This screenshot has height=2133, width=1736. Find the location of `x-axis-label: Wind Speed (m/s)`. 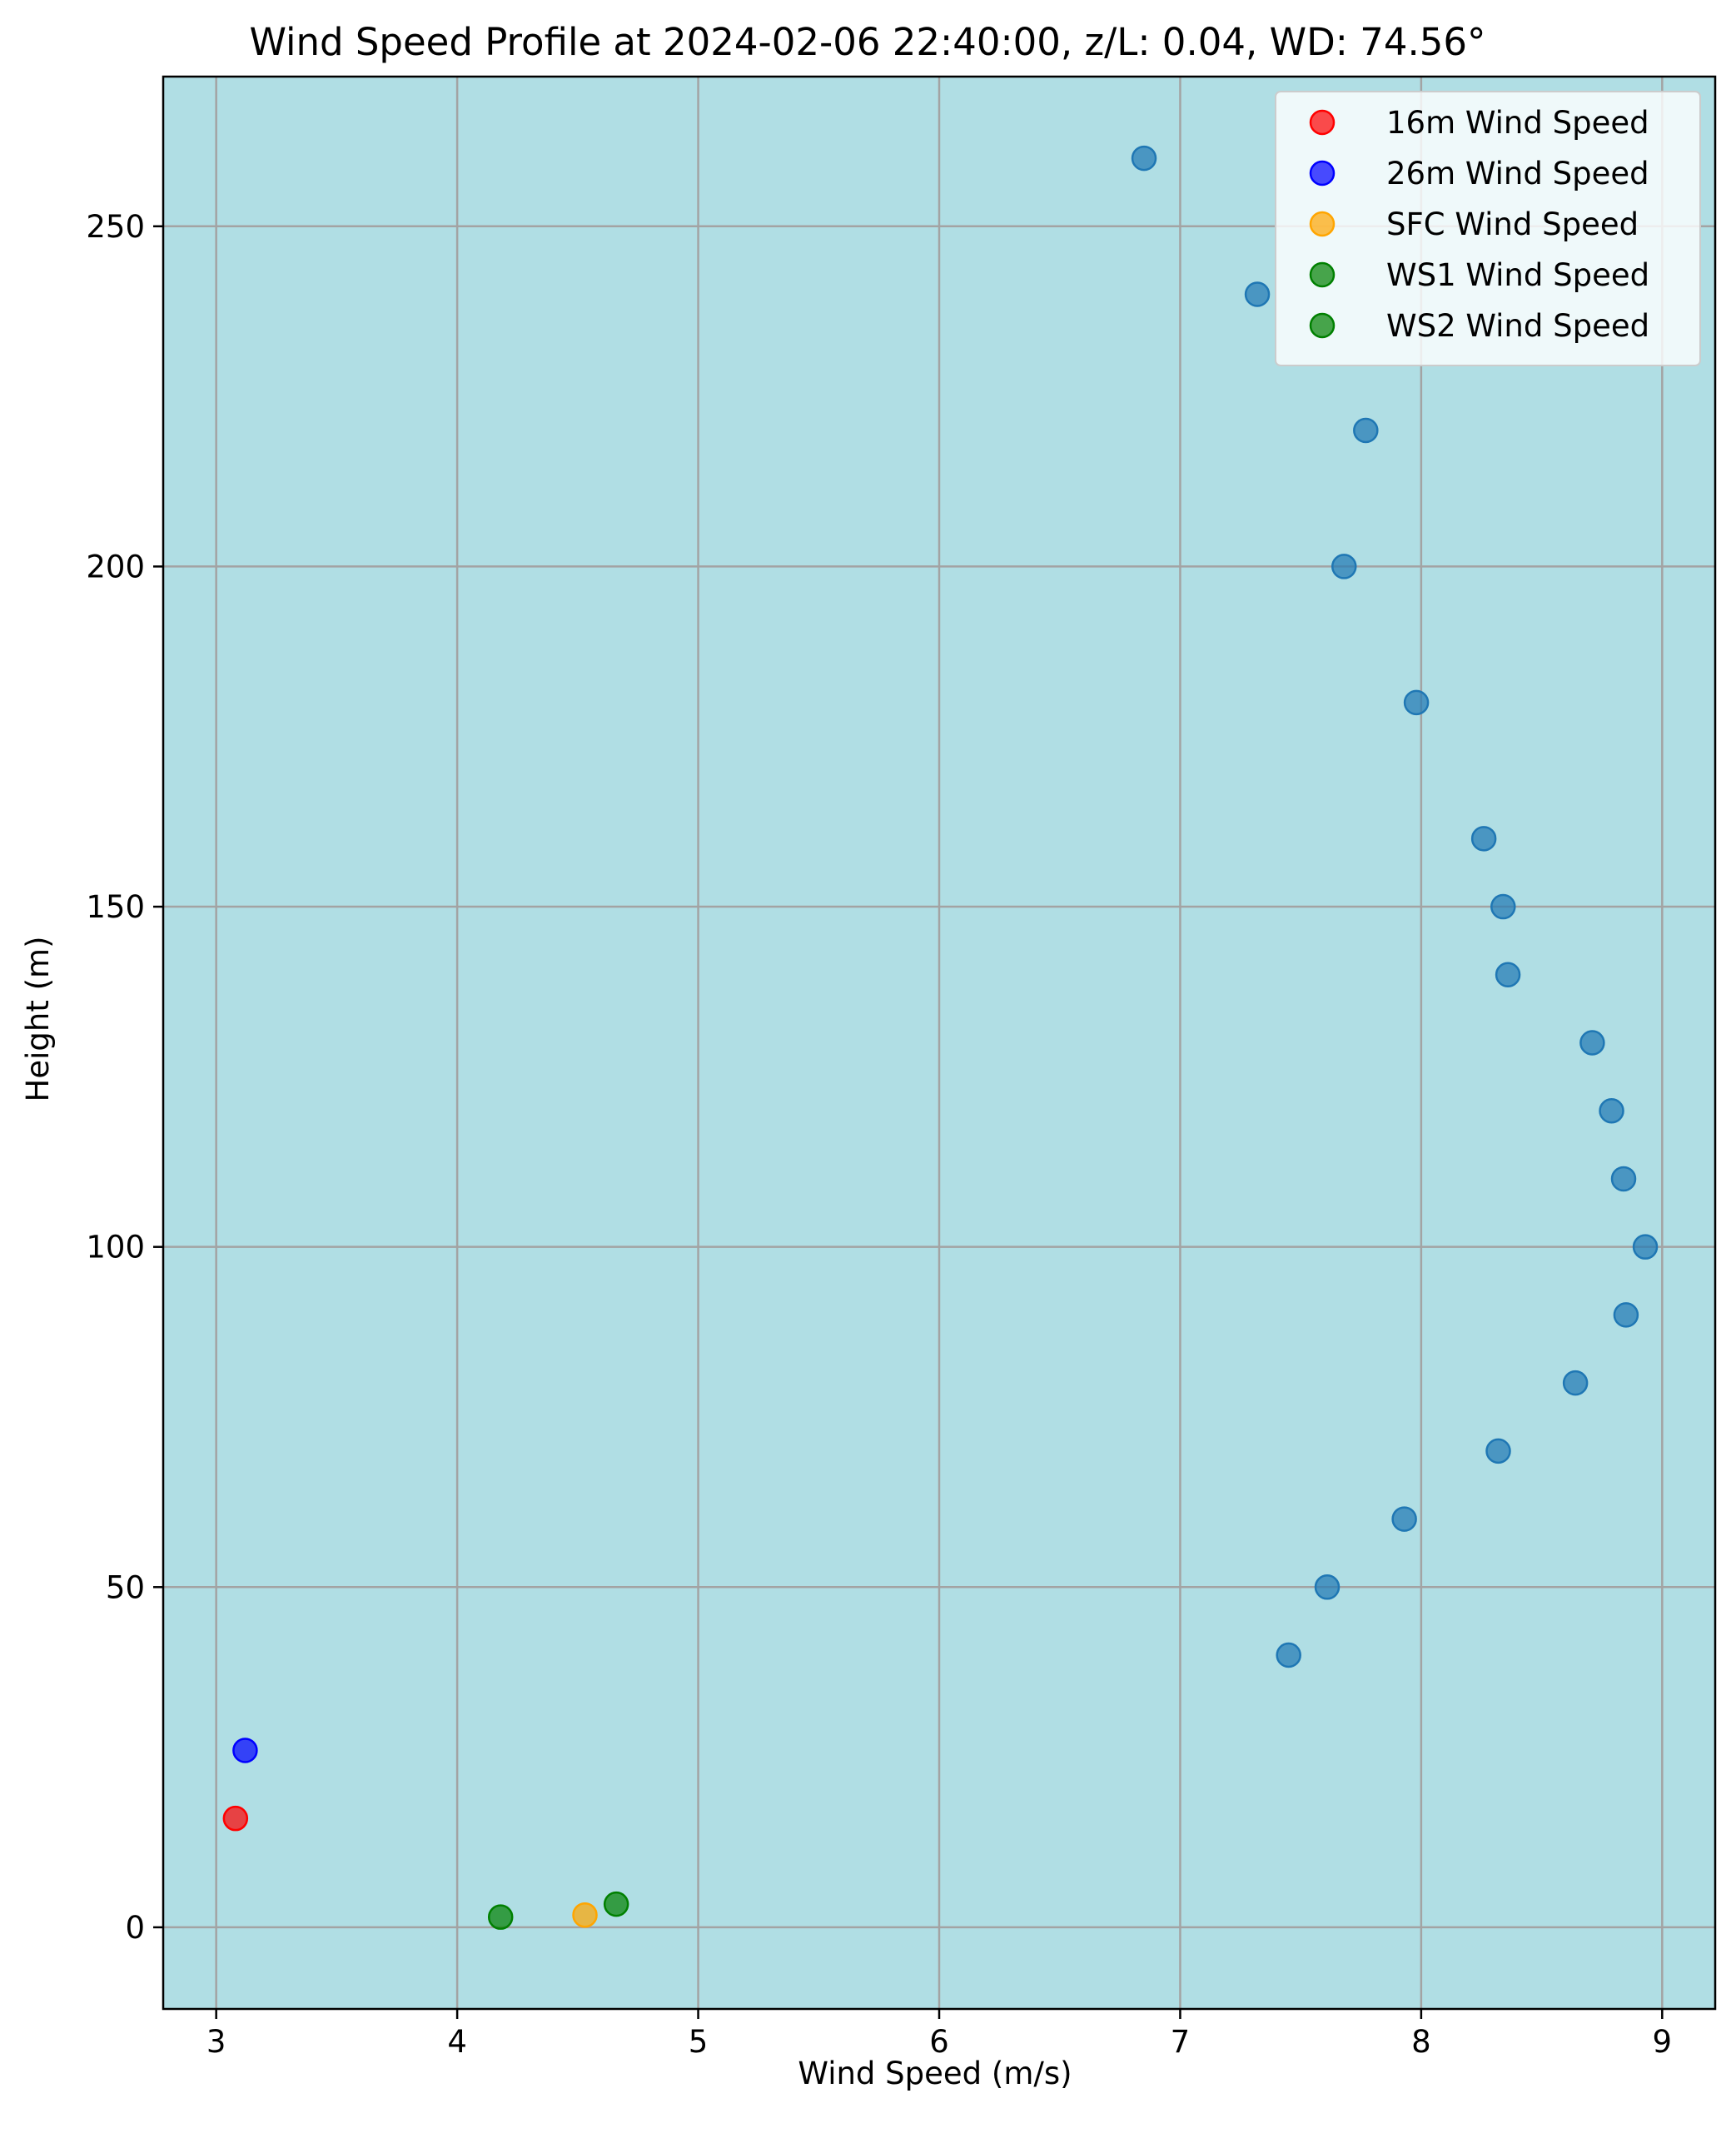

x-axis-label: Wind Speed (m/s) is located at coordinates (935, 2073).